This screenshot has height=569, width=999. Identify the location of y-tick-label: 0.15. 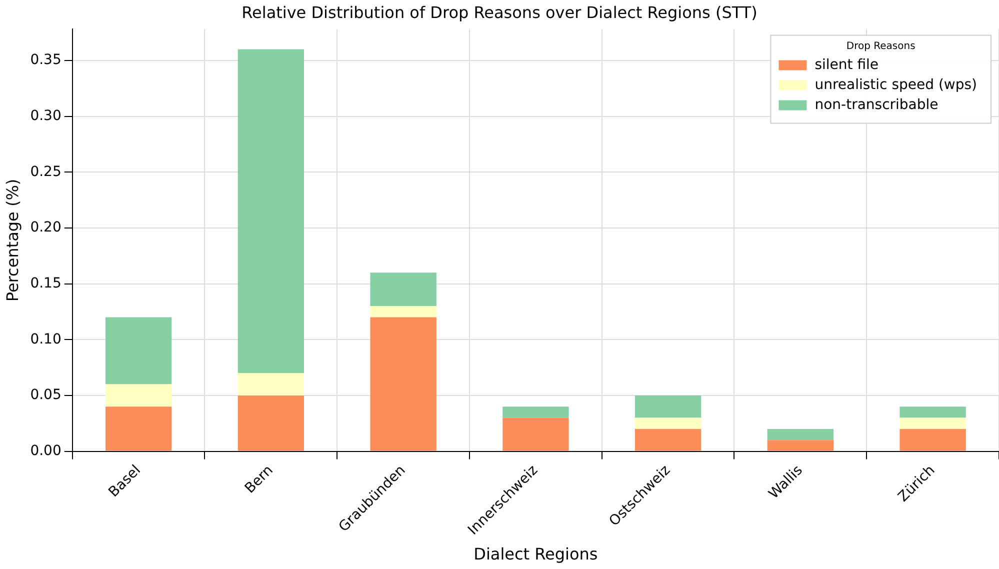
(46, 283).